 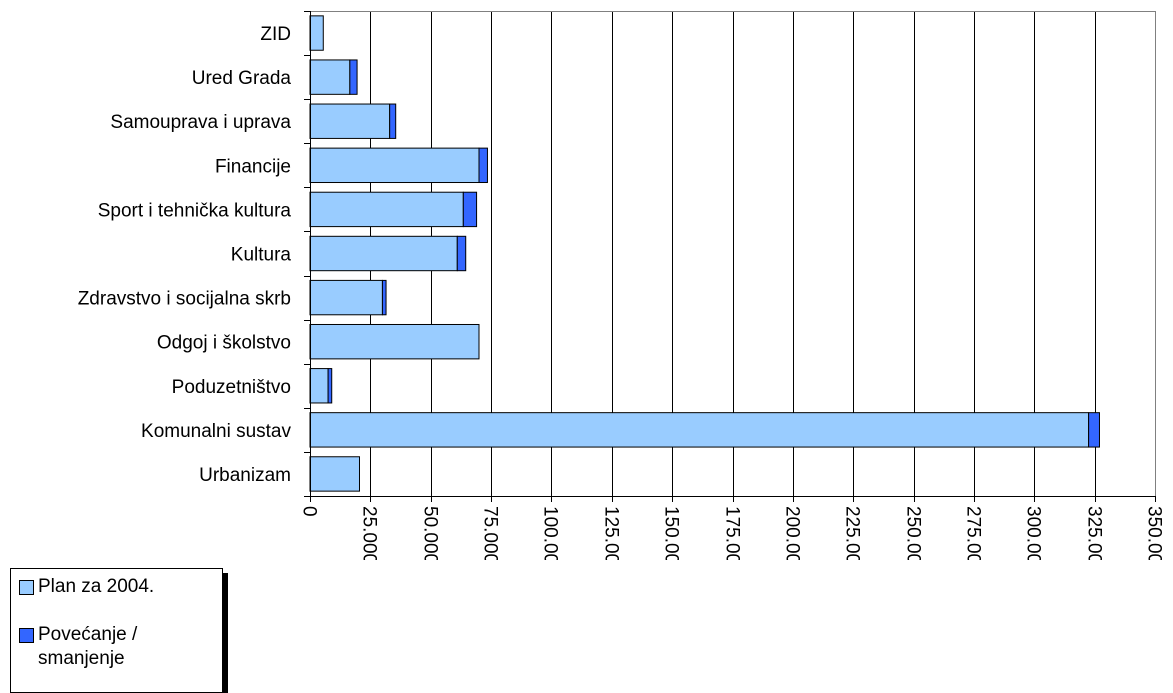 I want to click on legend-label-change-line1: Povećanje /, so click(x=88, y=634).